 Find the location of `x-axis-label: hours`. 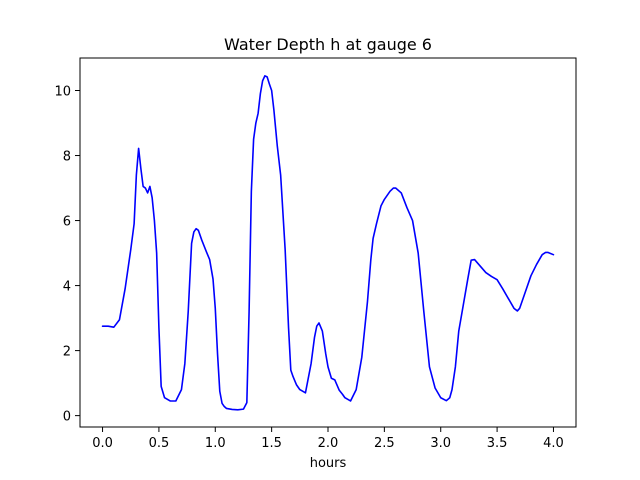

x-axis-label: hours is located at coordinates (328, 463).